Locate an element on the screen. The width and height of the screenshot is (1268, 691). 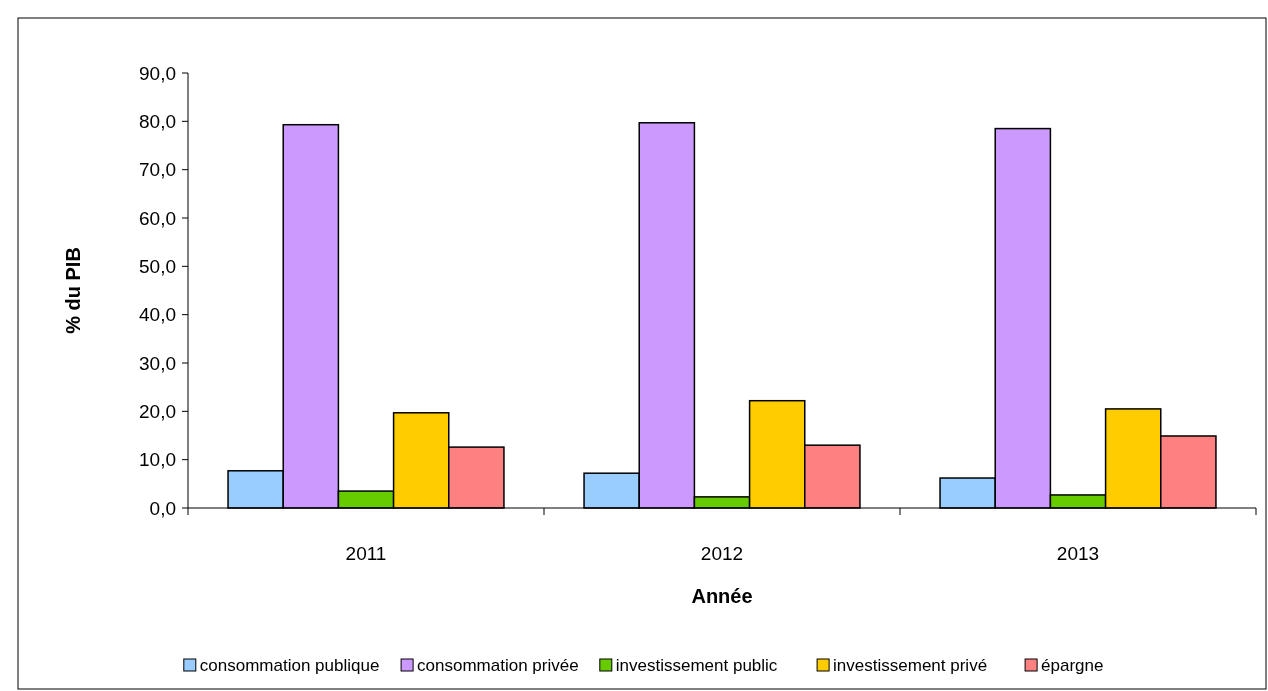
x-tick-label: 2013 is located at coordinates (1078, 553).